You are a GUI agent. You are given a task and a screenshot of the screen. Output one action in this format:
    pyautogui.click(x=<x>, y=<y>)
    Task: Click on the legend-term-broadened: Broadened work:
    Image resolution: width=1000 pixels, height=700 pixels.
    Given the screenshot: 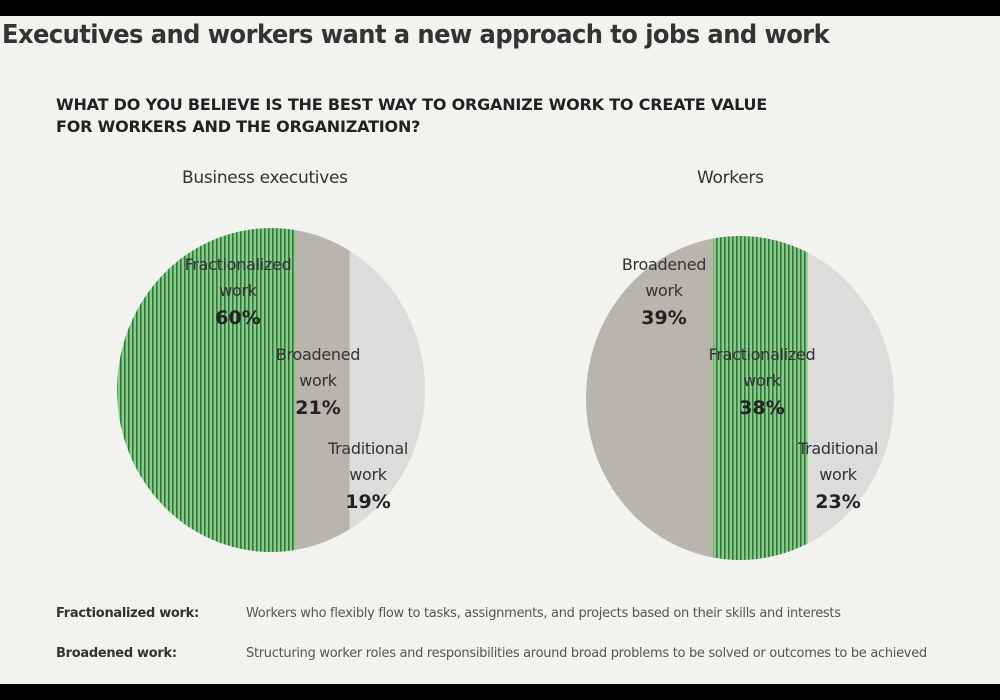 What is the action you would take?
    pyautogui.click(x=116, y=653)
    